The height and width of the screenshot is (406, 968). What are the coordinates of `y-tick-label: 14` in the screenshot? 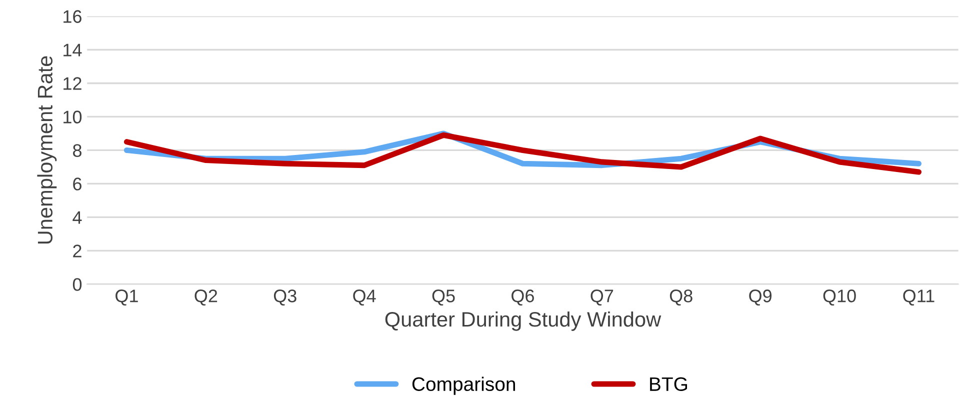 It's located at (73, 50).